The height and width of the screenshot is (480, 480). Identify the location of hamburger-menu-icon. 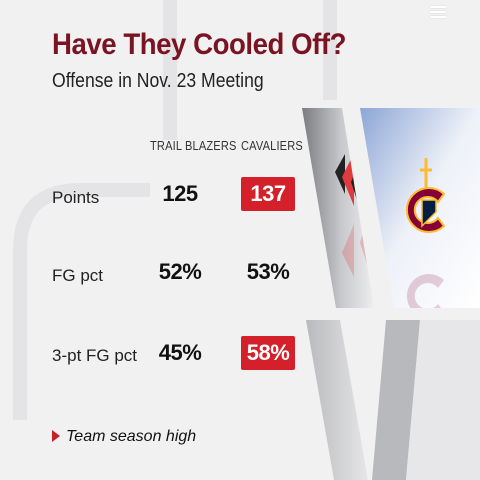
(438, 13).